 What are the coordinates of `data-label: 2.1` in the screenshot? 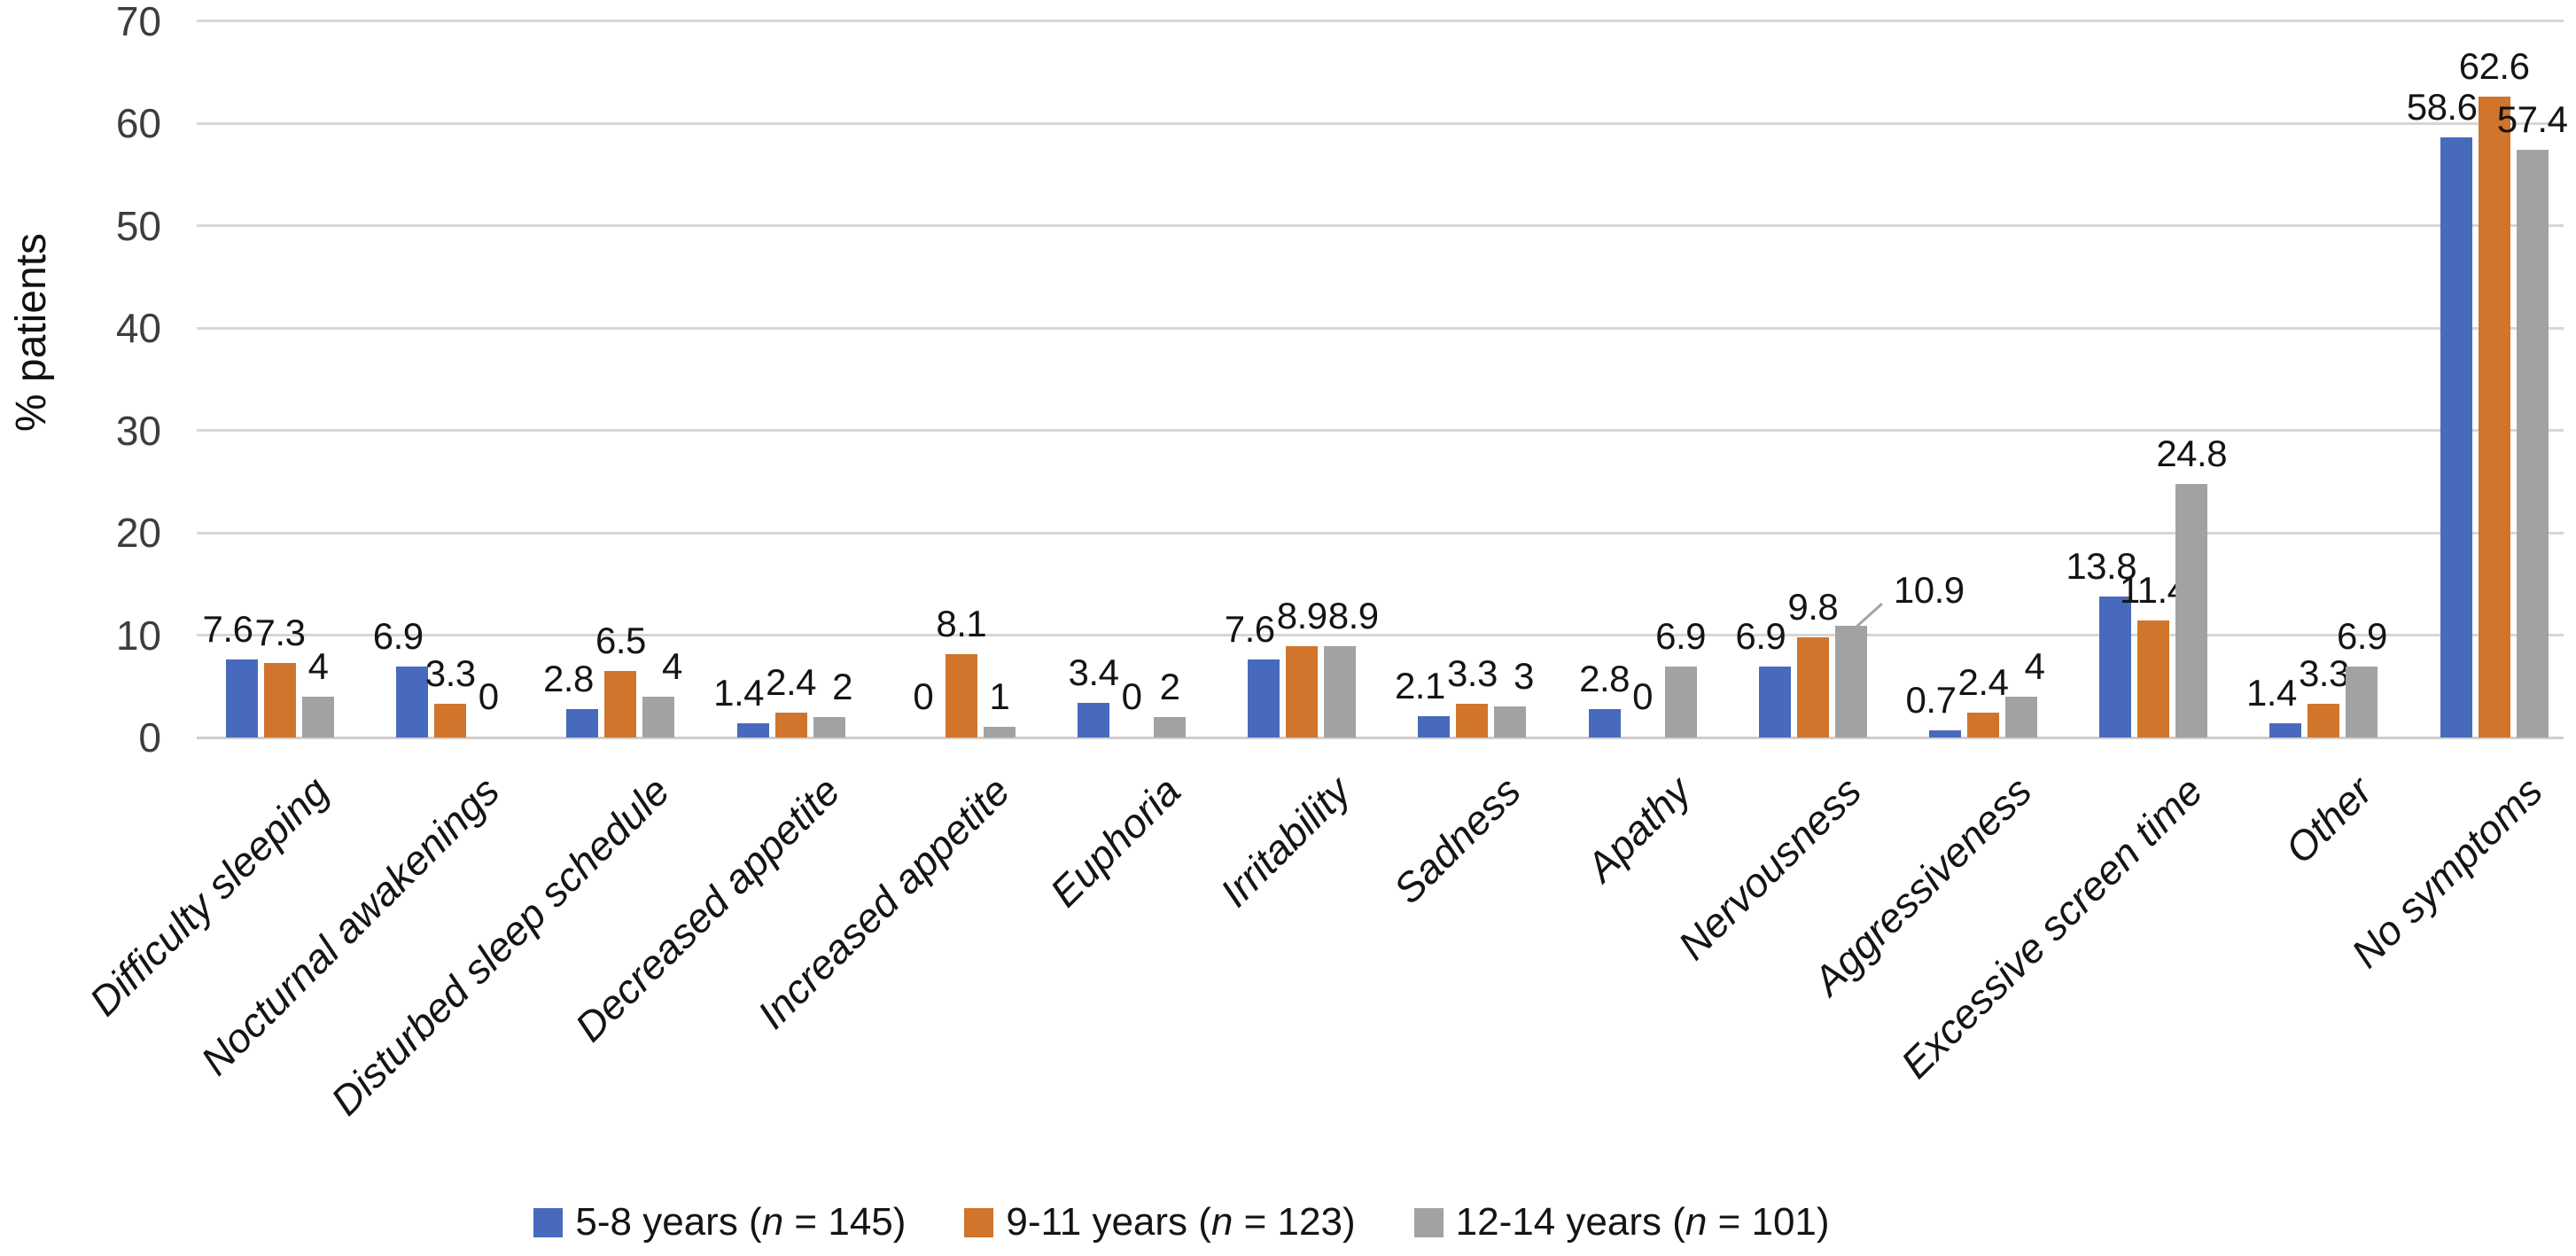 It's located at (1420, 685).